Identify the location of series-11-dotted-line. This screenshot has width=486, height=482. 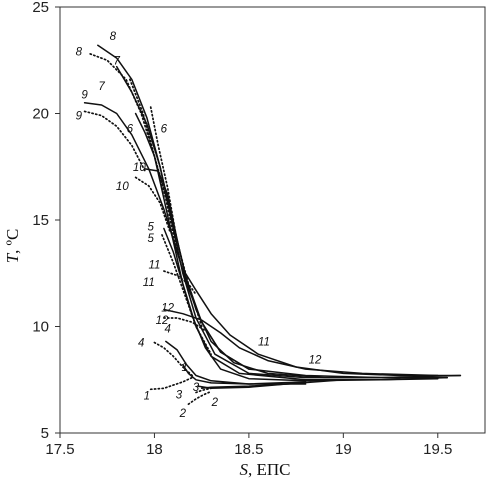
(180, 283).